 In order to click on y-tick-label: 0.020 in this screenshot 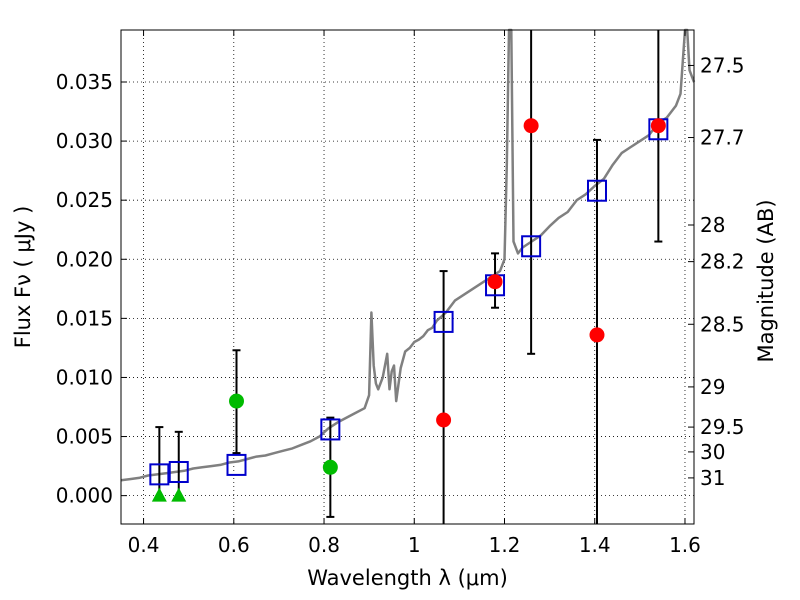, I will do `click(84, 259)`.